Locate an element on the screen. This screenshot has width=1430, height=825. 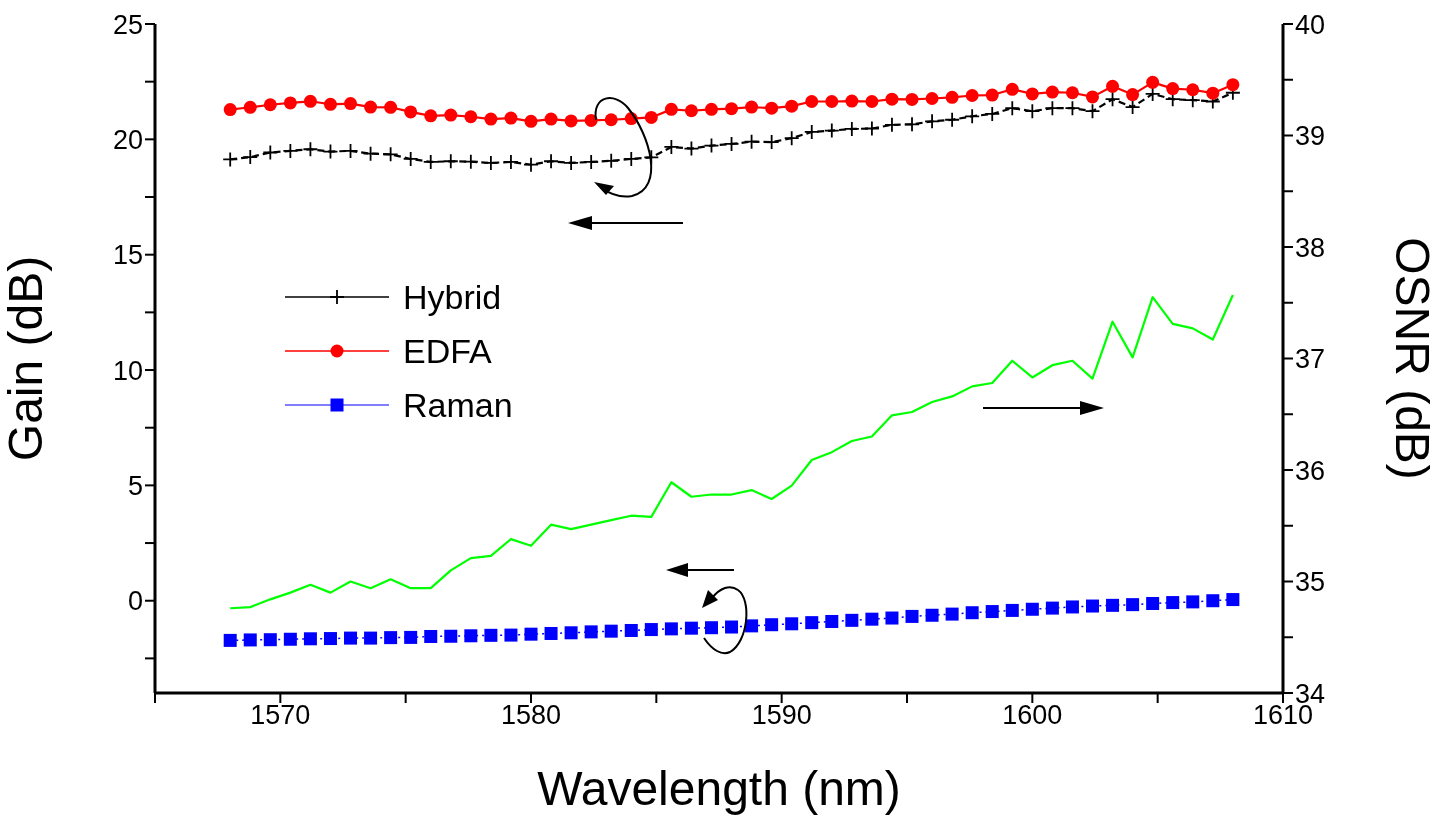
y-tick-label: 25 is located at coordinates (127, 24).